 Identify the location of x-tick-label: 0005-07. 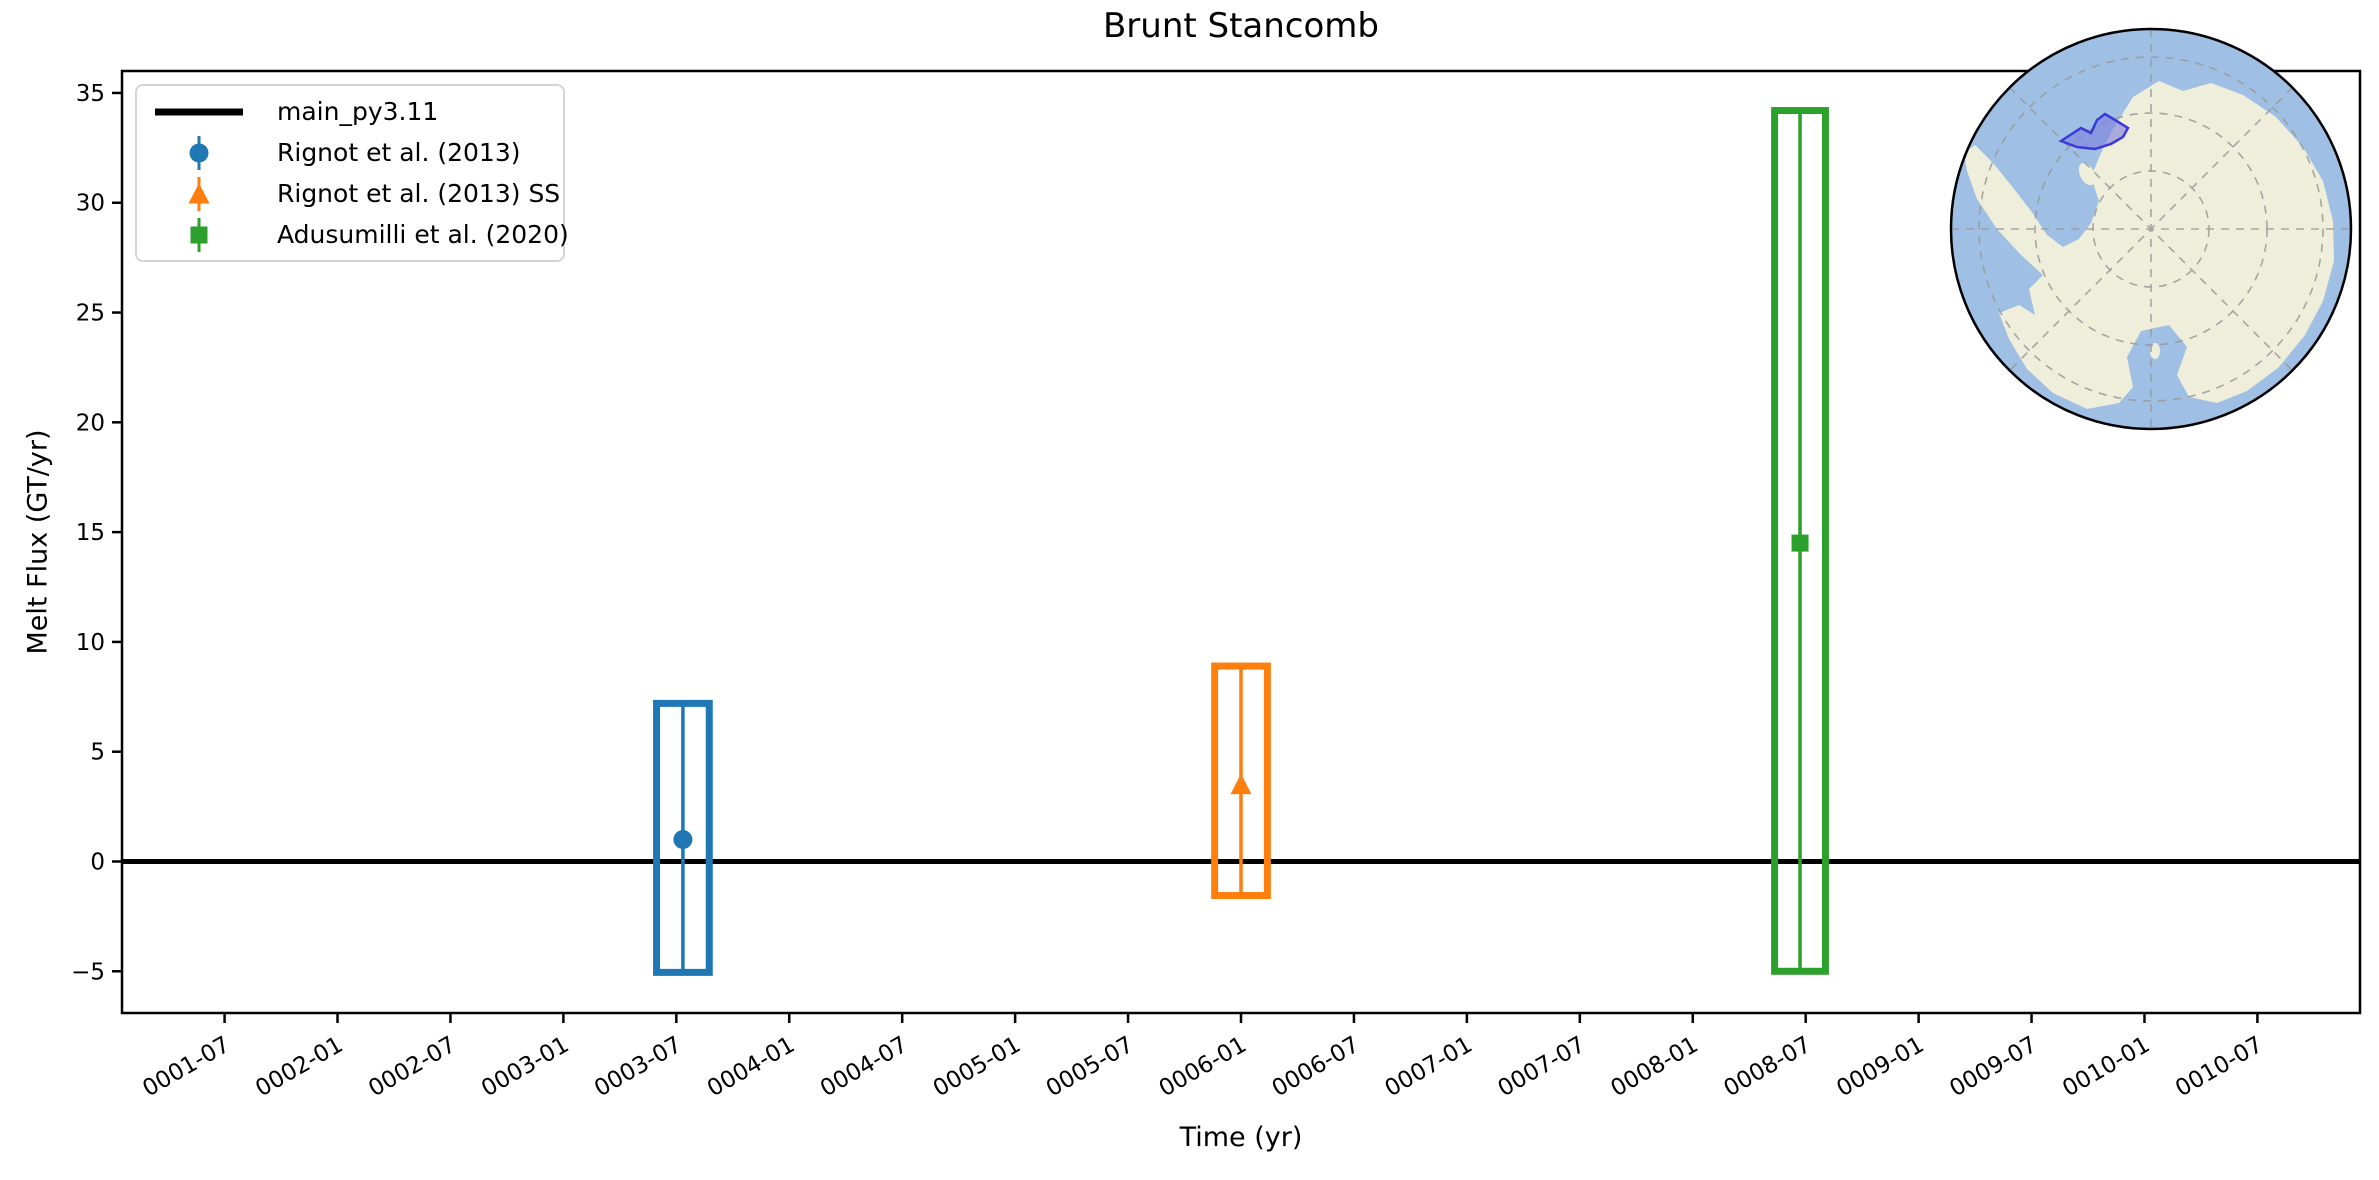
(1090, 1067).